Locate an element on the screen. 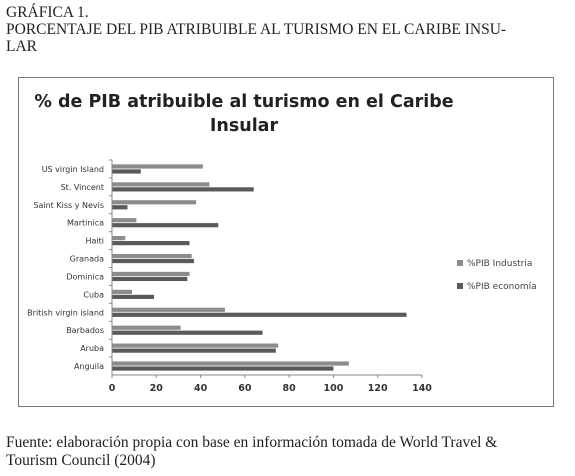  category-label: St. Vincent is located at coordinates (82, 187).